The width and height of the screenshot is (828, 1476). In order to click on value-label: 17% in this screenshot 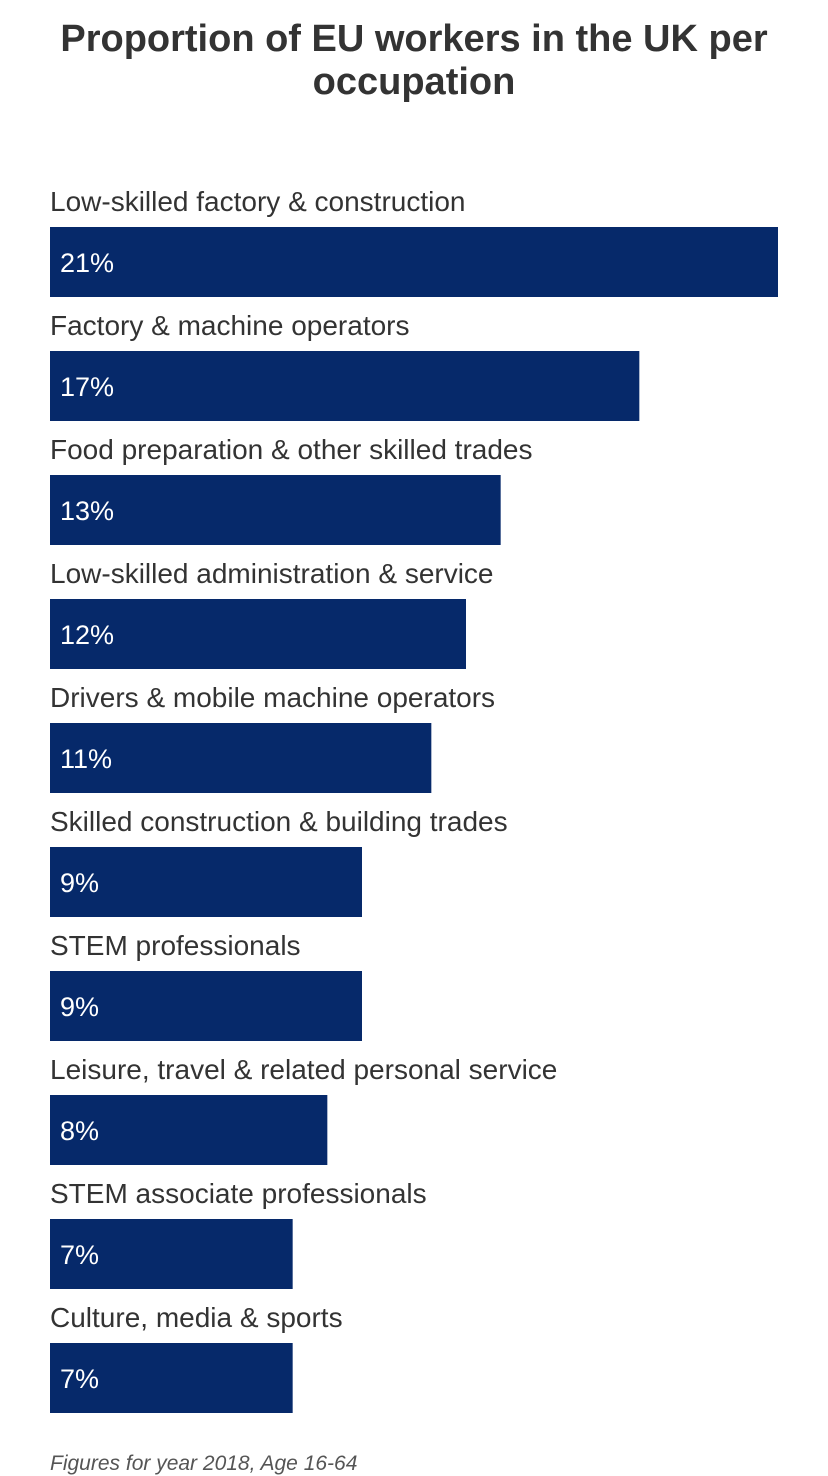, I will do `click(87, 387)`.